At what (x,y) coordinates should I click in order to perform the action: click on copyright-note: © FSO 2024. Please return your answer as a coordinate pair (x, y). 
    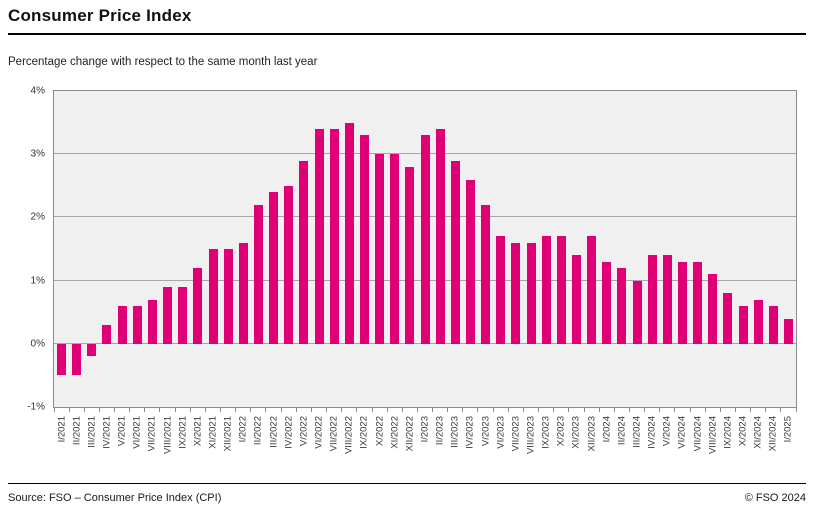
    Looking at the image, I should click on (775, 498).